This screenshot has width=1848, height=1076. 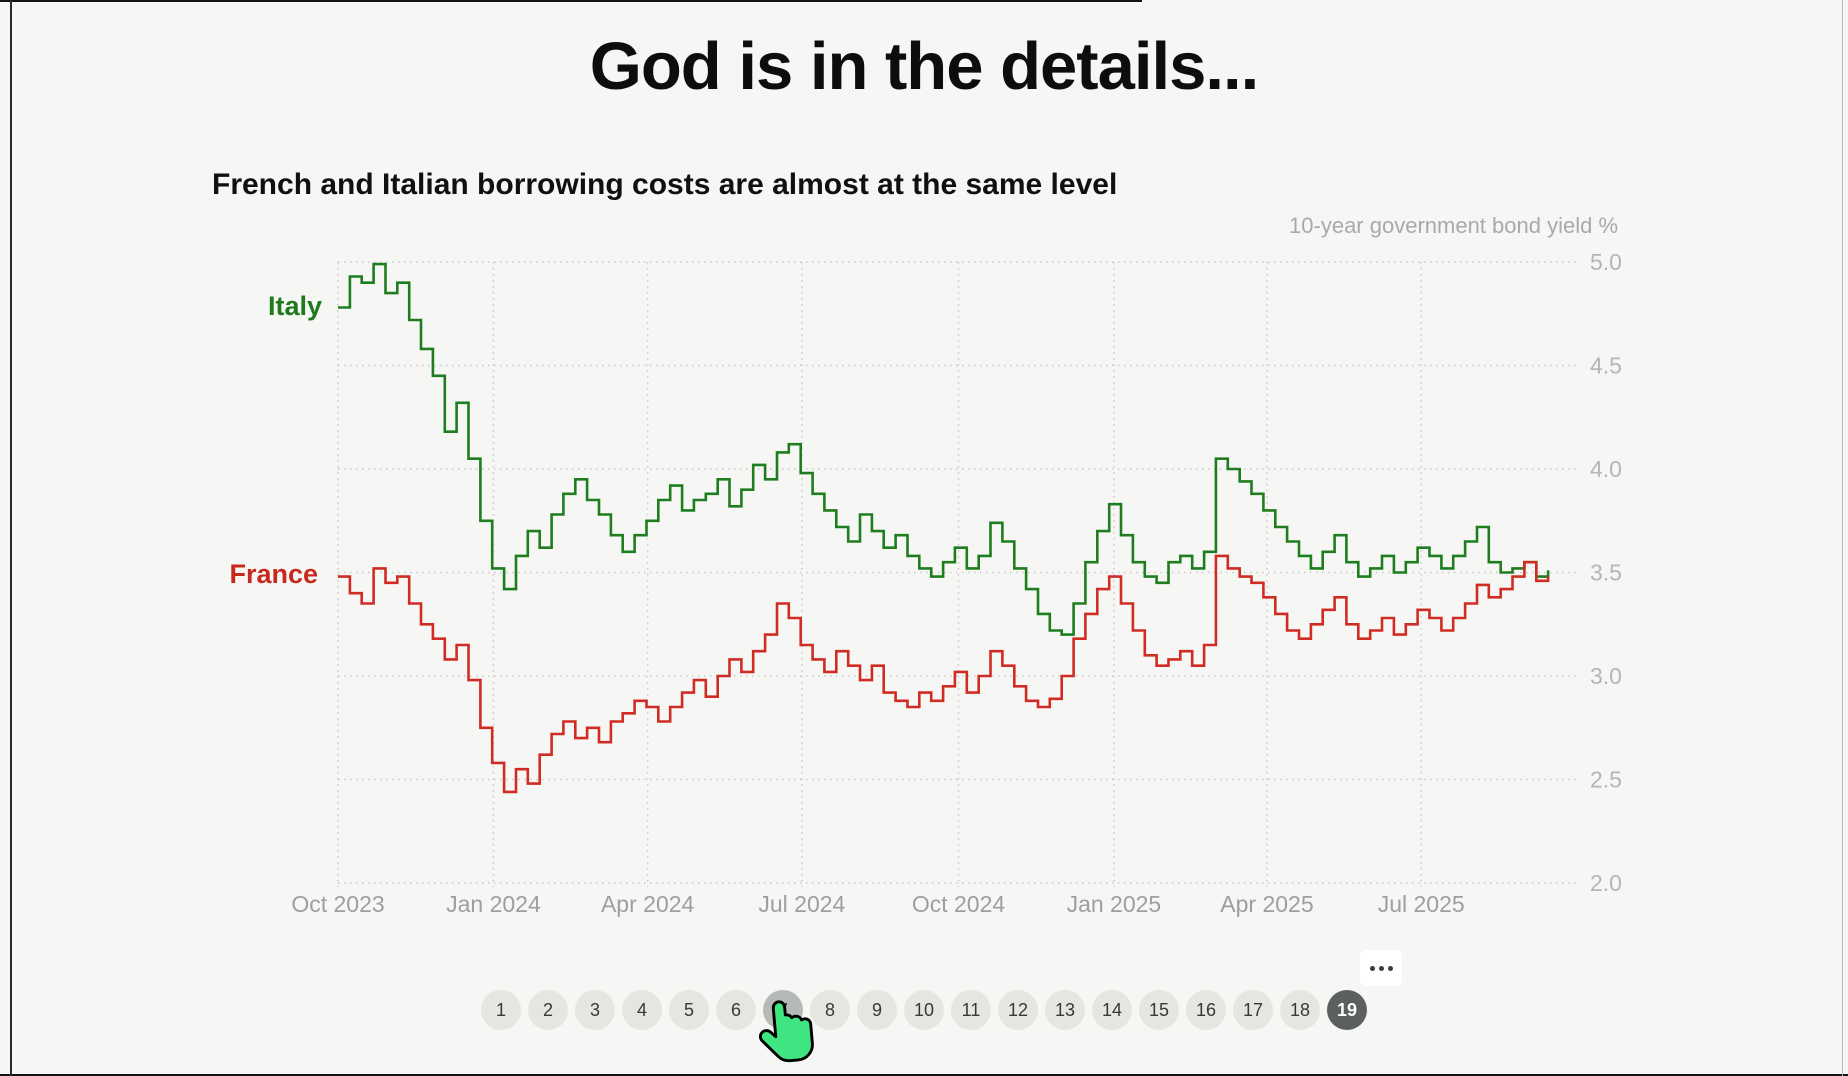 I want to click on y-tick-label: 2.0, so click(x=1606, y=883).